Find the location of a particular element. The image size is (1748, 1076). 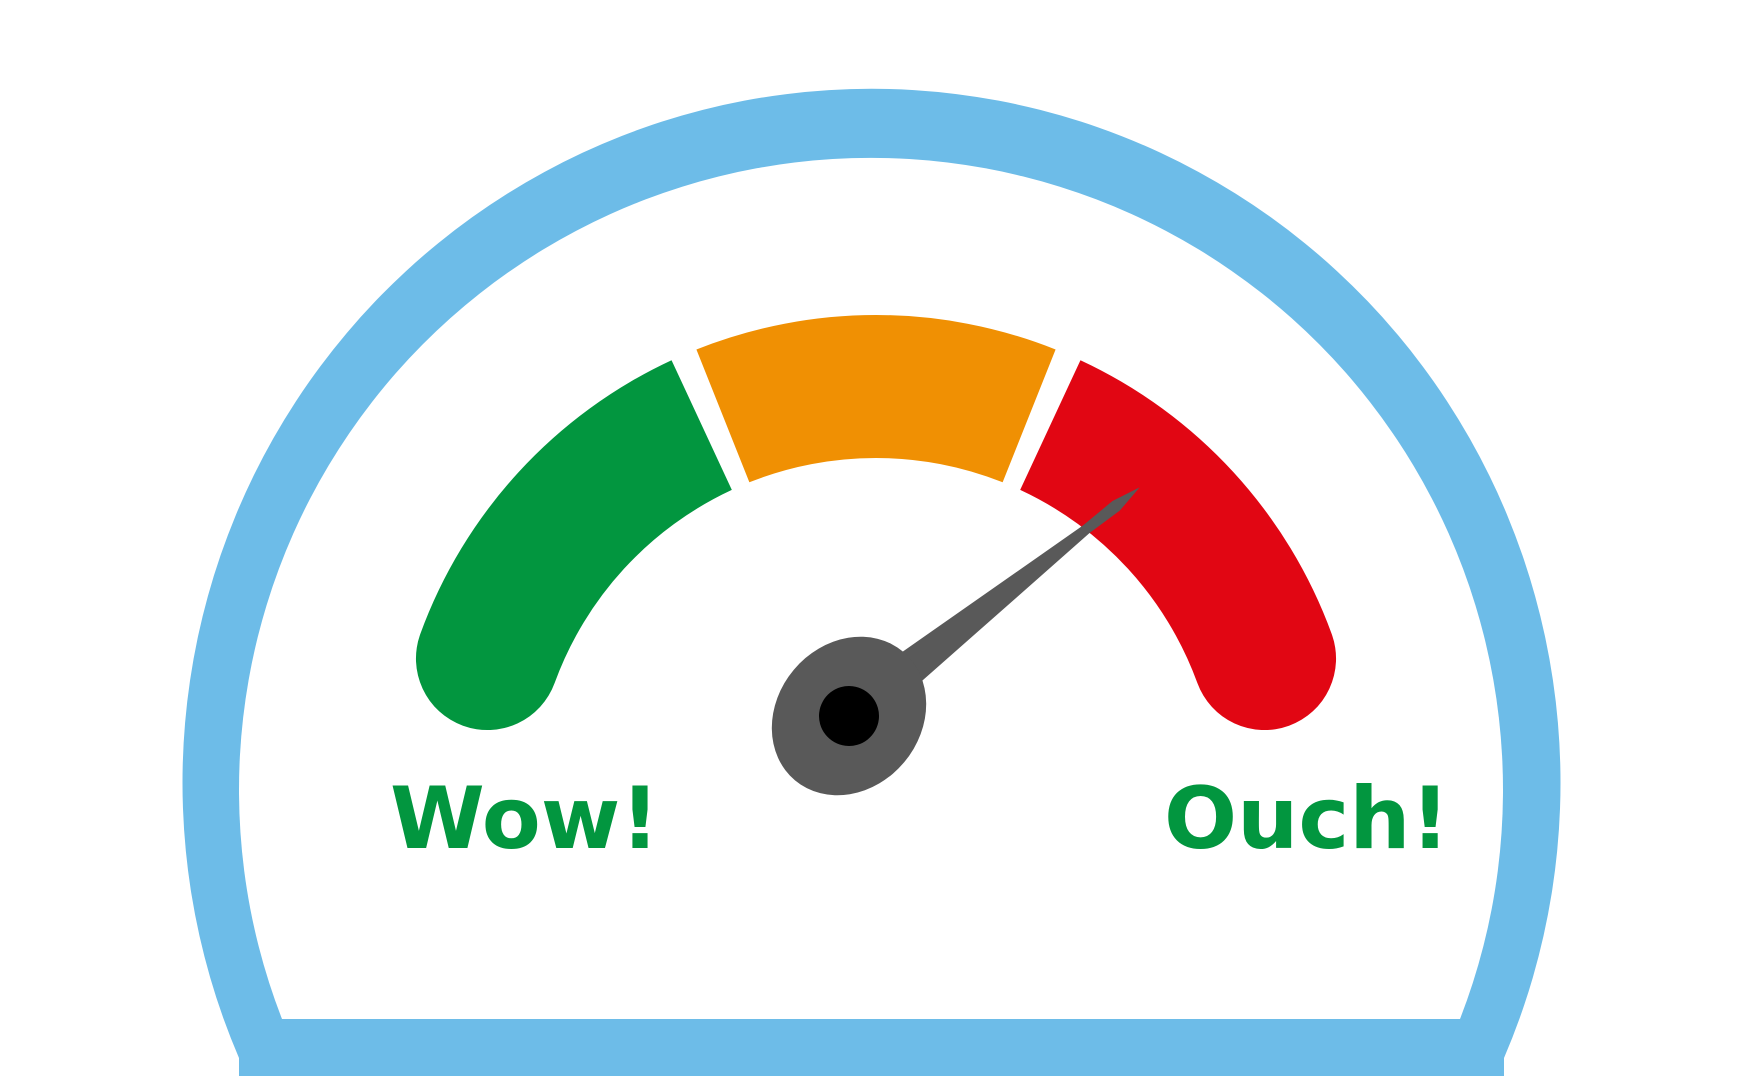

gauge-zone-high-zone is located at coordinates (1178, 545).